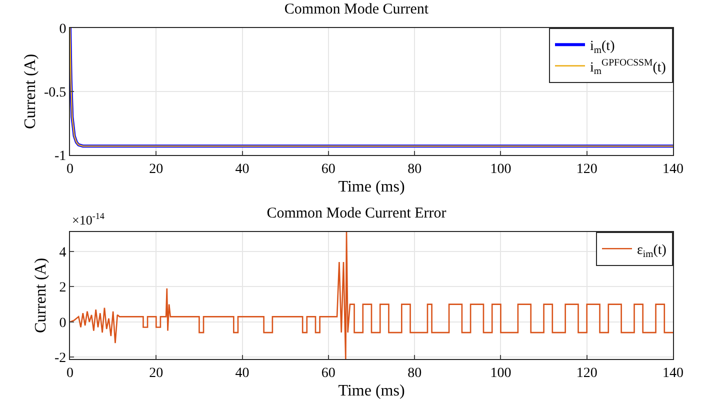 The width and height of the screenshot is (713, 408). Describe the element at coordinates (652, 251) in the screenshot. I see `legend-label: ε$_{im}$(t)` at that location.